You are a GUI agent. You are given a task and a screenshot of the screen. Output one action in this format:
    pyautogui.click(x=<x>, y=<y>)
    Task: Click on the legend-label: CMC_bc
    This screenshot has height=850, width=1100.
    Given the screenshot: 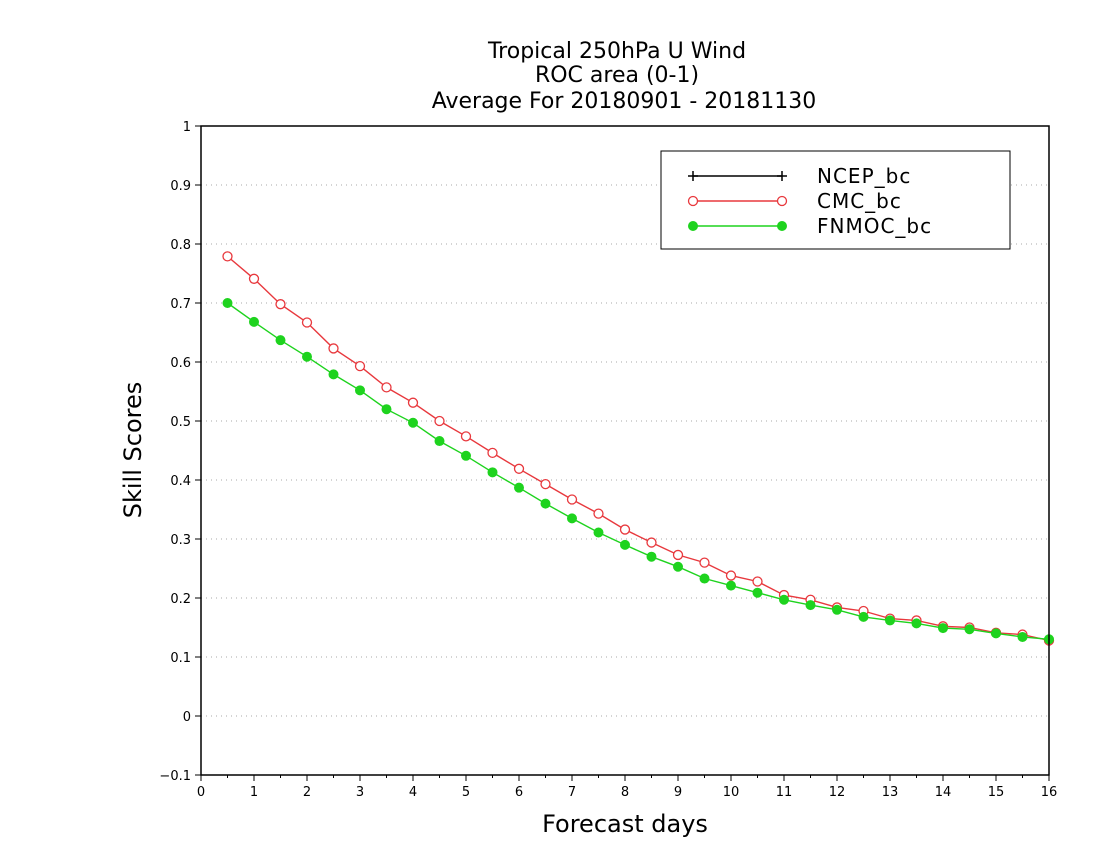 What is the action you would take?
    pyautogui.click(x=859, y=201)
    